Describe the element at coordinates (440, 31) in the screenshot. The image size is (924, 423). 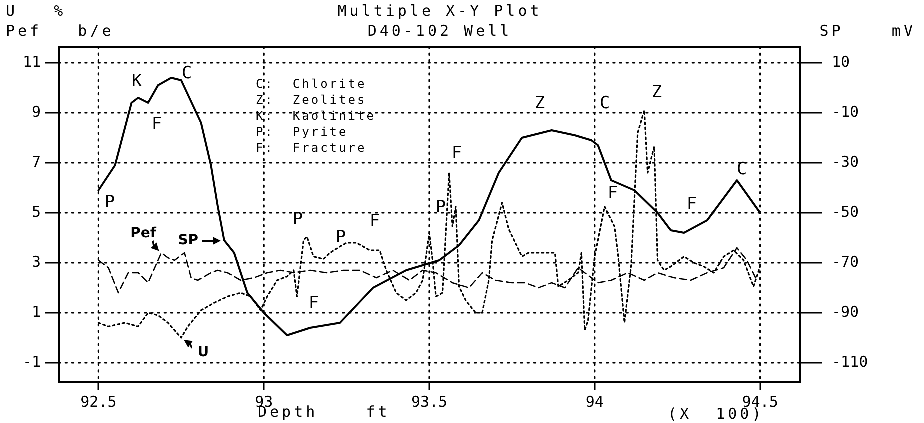
I see `chart-subtitle: D40-102 Well` at that location.